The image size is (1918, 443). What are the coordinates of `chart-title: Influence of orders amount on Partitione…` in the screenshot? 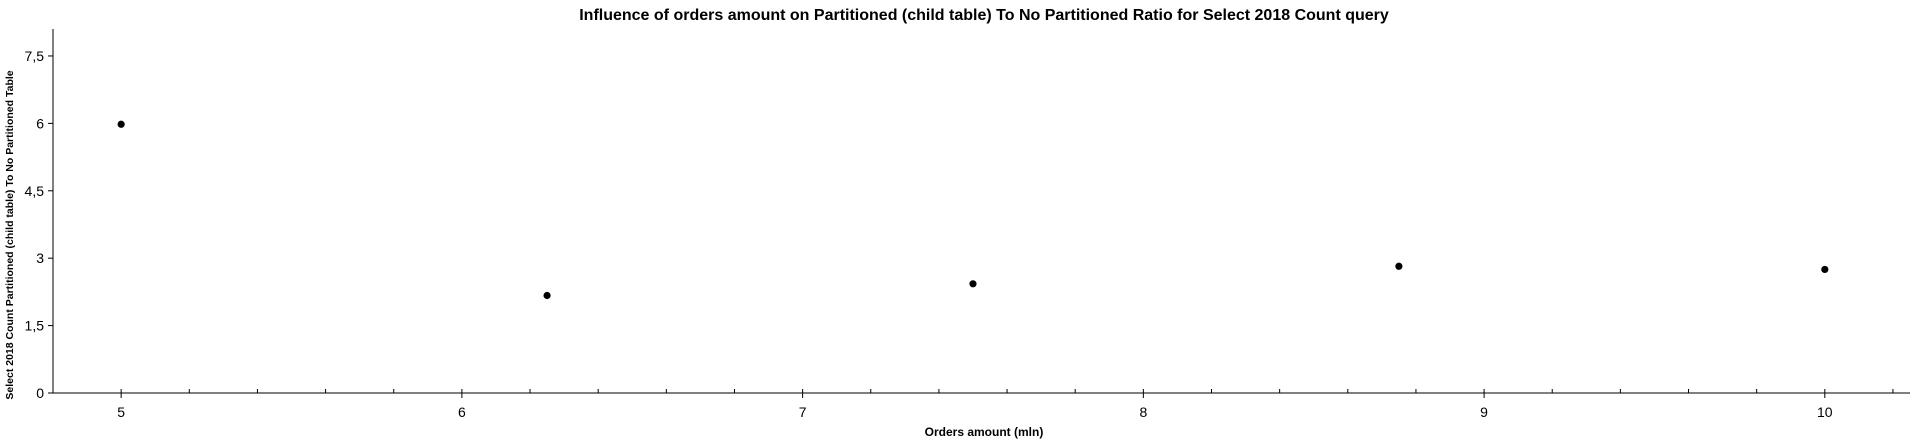 It's located at (984, 15).